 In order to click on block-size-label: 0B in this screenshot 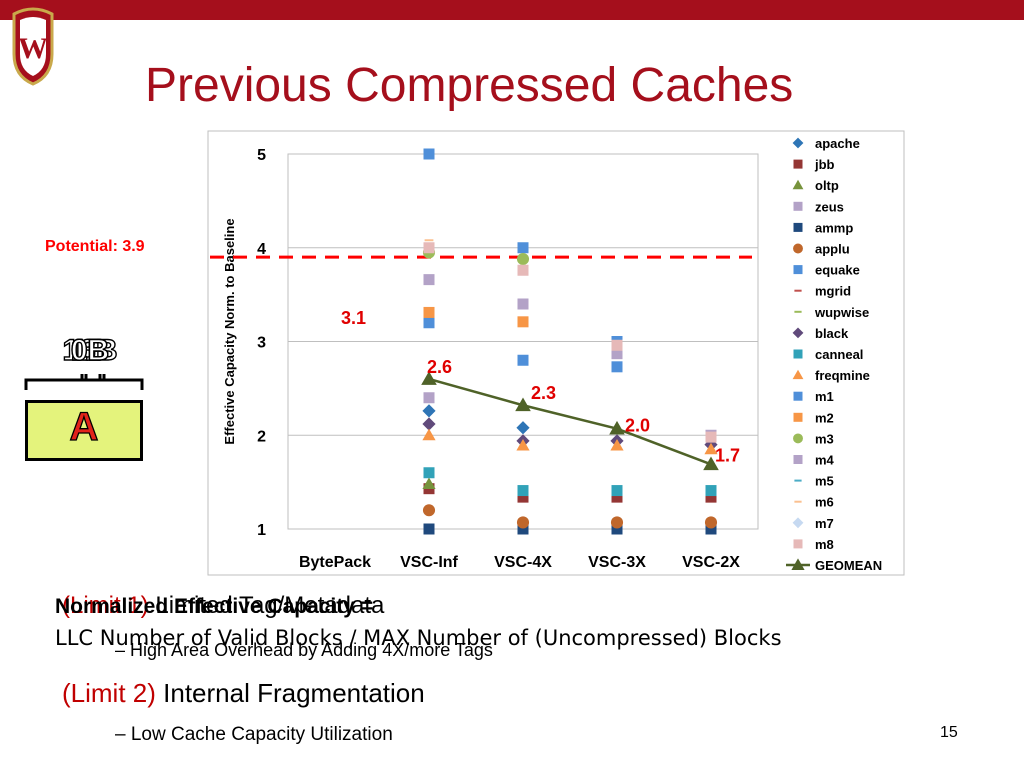, I will do `click(90, 350)`.